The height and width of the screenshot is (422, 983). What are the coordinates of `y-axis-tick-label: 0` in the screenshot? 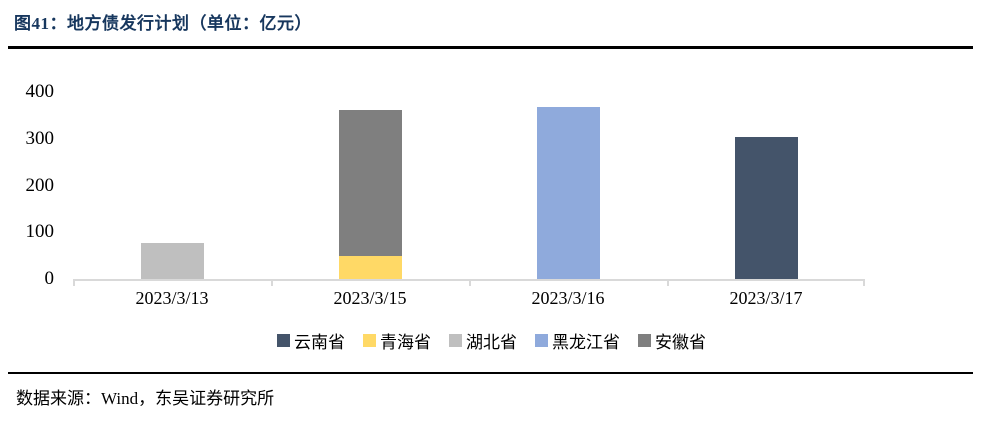 It's located at (49, 278).